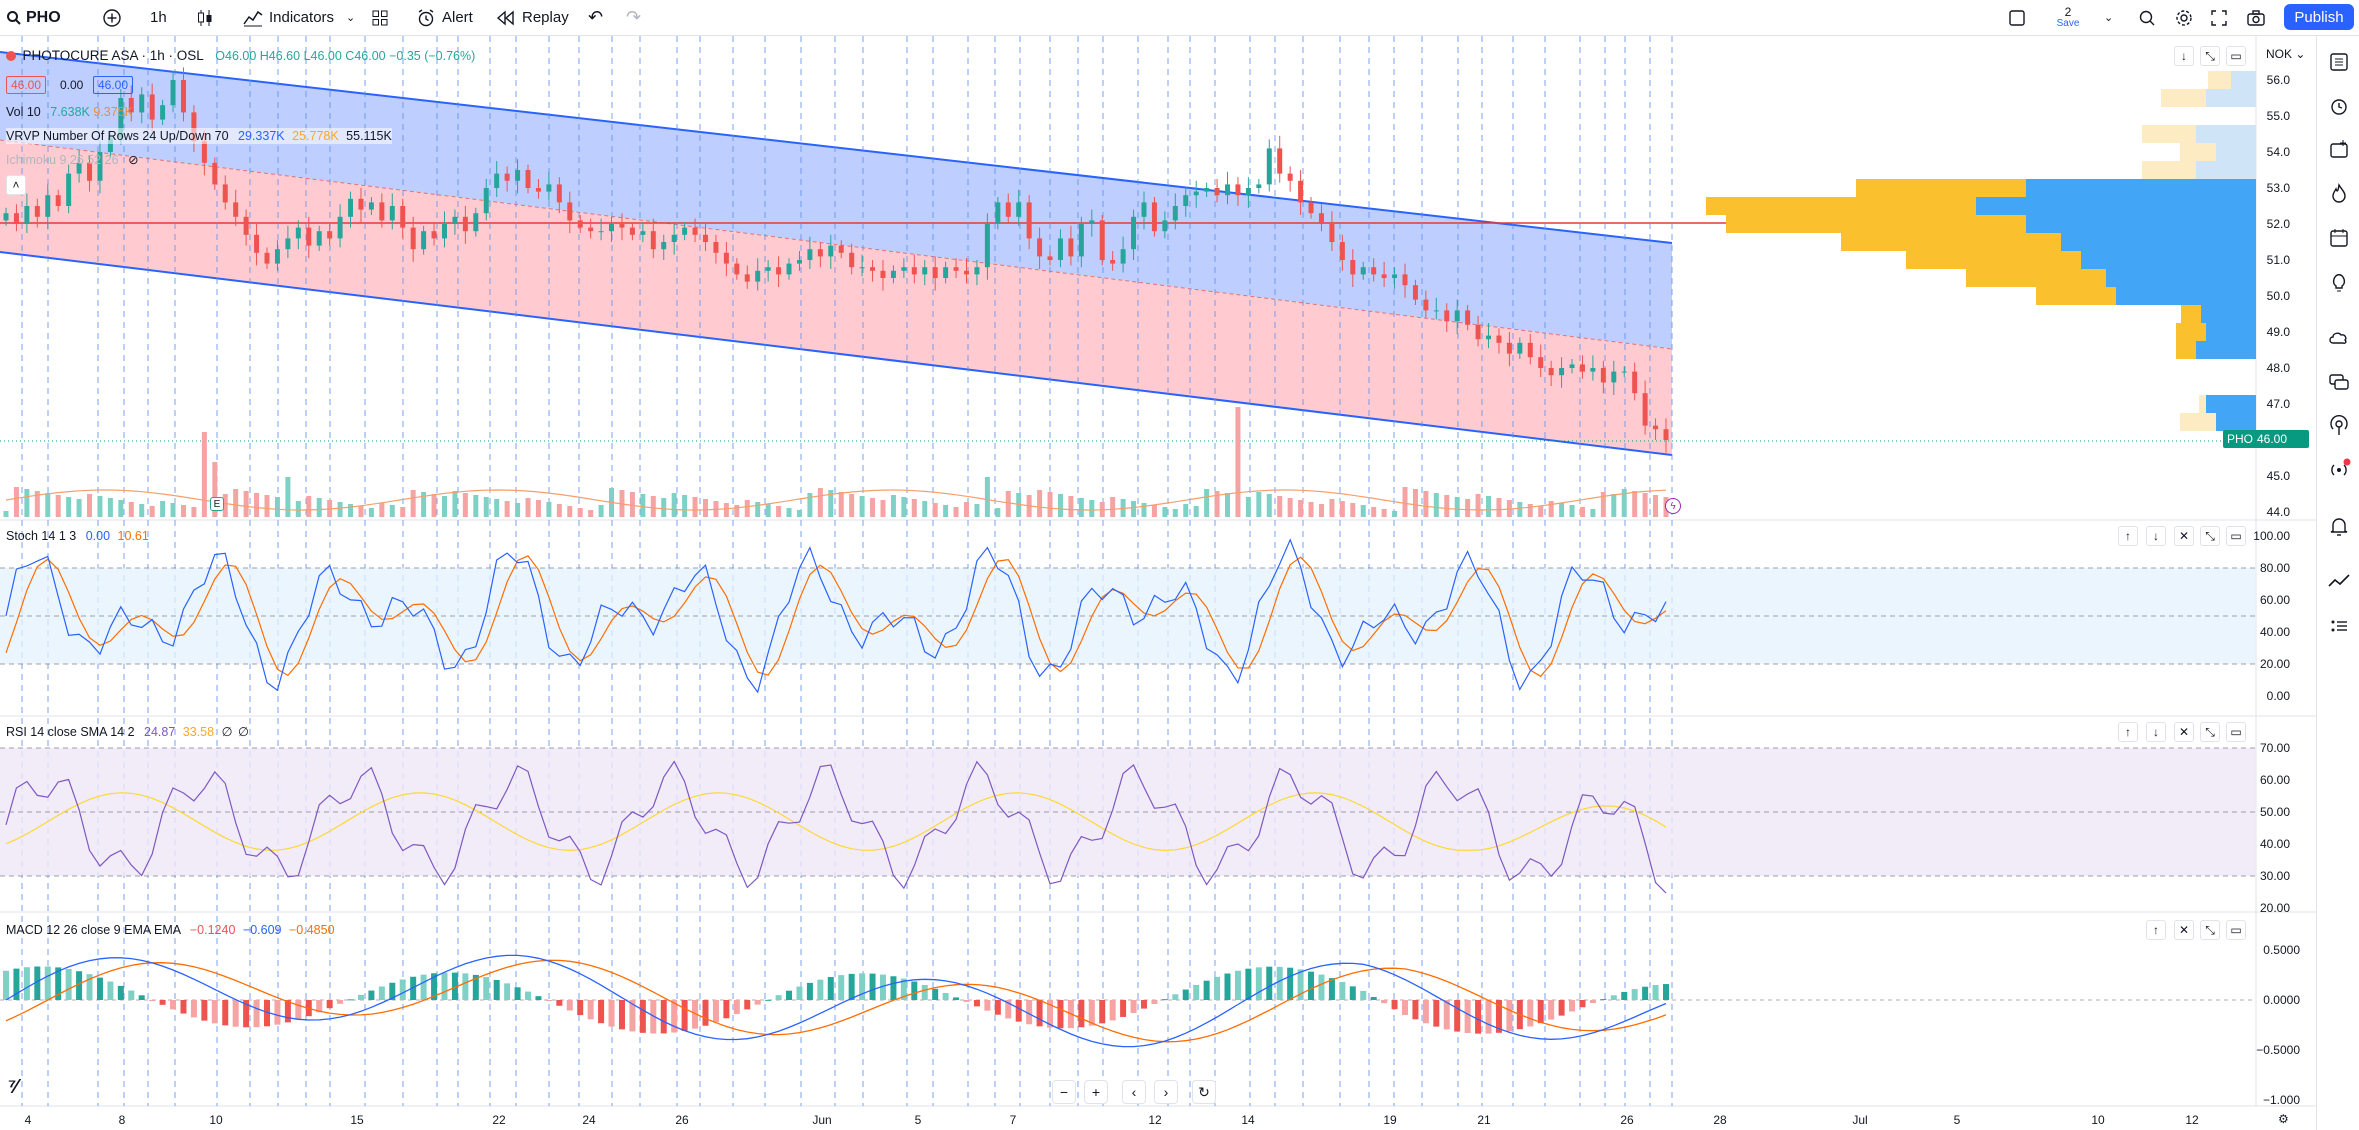 The image size is (2359, 1130). What do you see at coordinates (1673, 506) in the screenshot?
I see `lightning-event-icon: ϟ` at bounding box center [1673, 506].